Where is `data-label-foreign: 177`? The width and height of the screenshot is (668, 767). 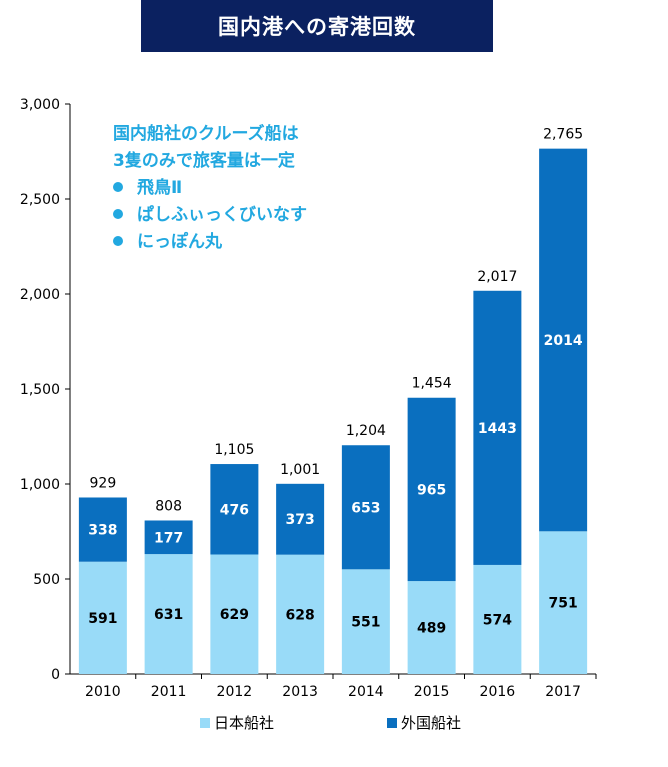
data-label-foreign: 177 is located at coordinates (168, 538).